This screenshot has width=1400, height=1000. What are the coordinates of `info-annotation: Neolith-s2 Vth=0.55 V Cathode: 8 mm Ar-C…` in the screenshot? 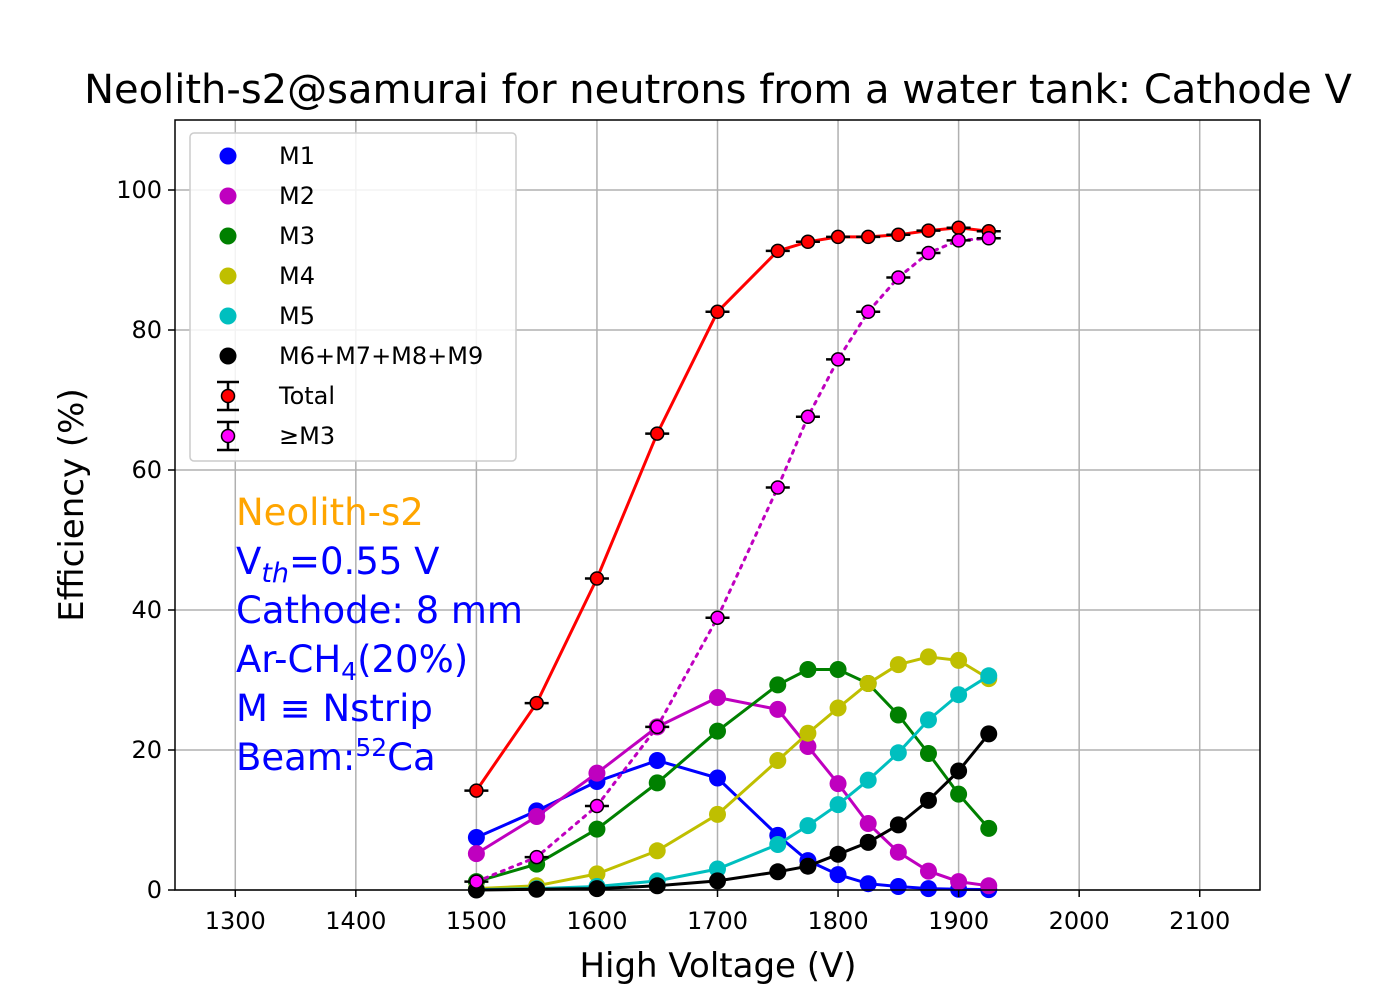 It's located at (379, 635).